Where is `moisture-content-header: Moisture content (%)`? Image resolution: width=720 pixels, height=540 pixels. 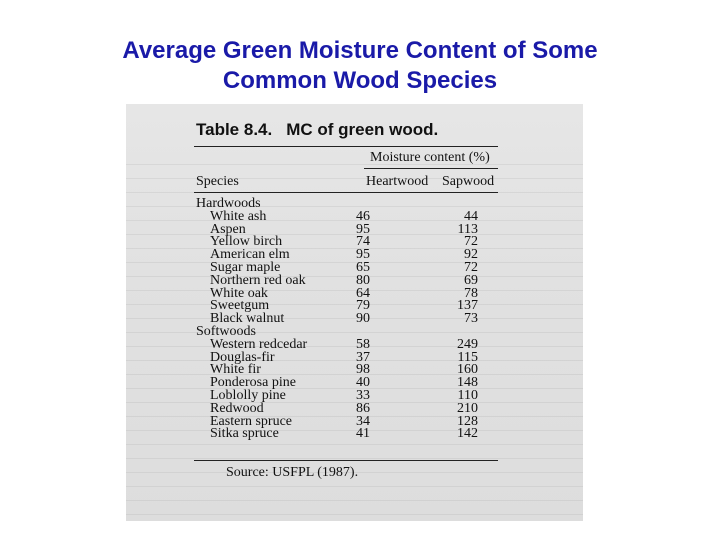 moisture-content-header: Moisture content (%) is located at coordinates (430, 157).